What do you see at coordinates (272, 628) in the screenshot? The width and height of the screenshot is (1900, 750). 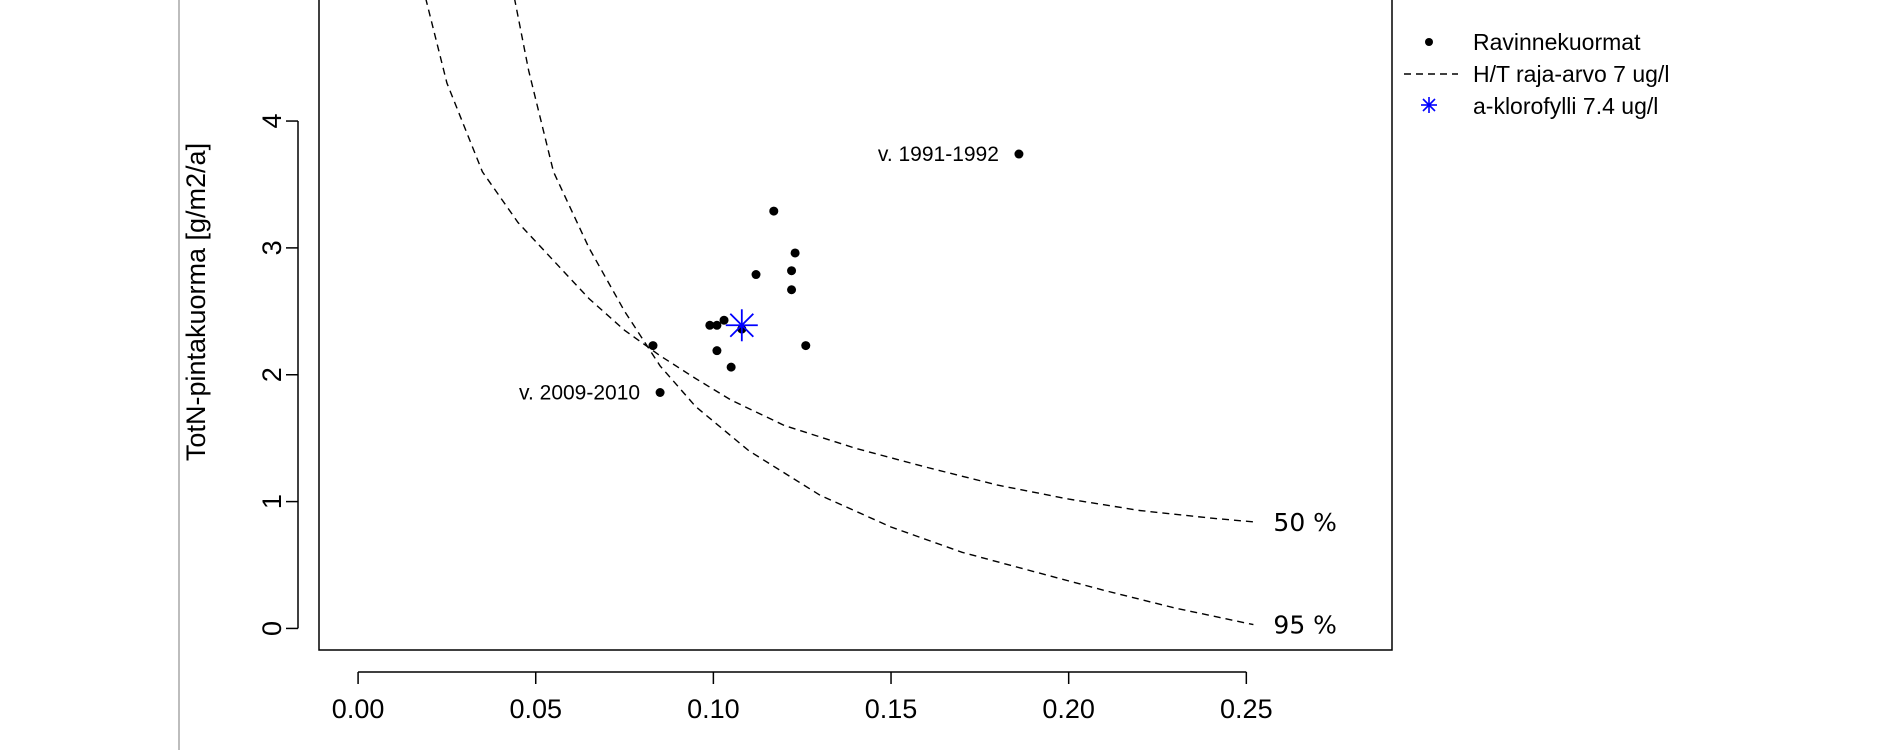 I see `y-tick-label: 0` at bounding box center [272, 628].